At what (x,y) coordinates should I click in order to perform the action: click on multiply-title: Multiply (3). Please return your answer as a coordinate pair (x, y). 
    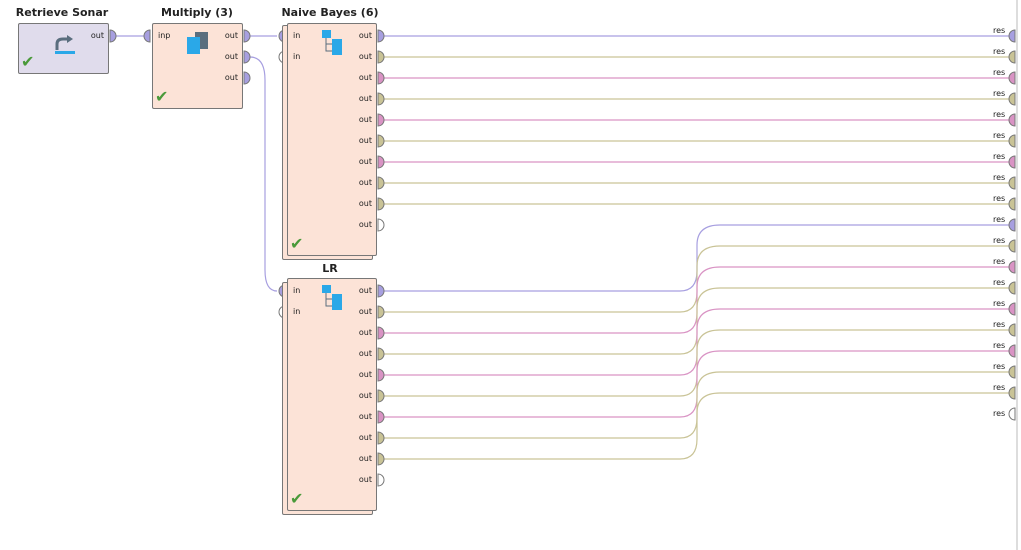
    Looking at the image, I should click on (197, 12).